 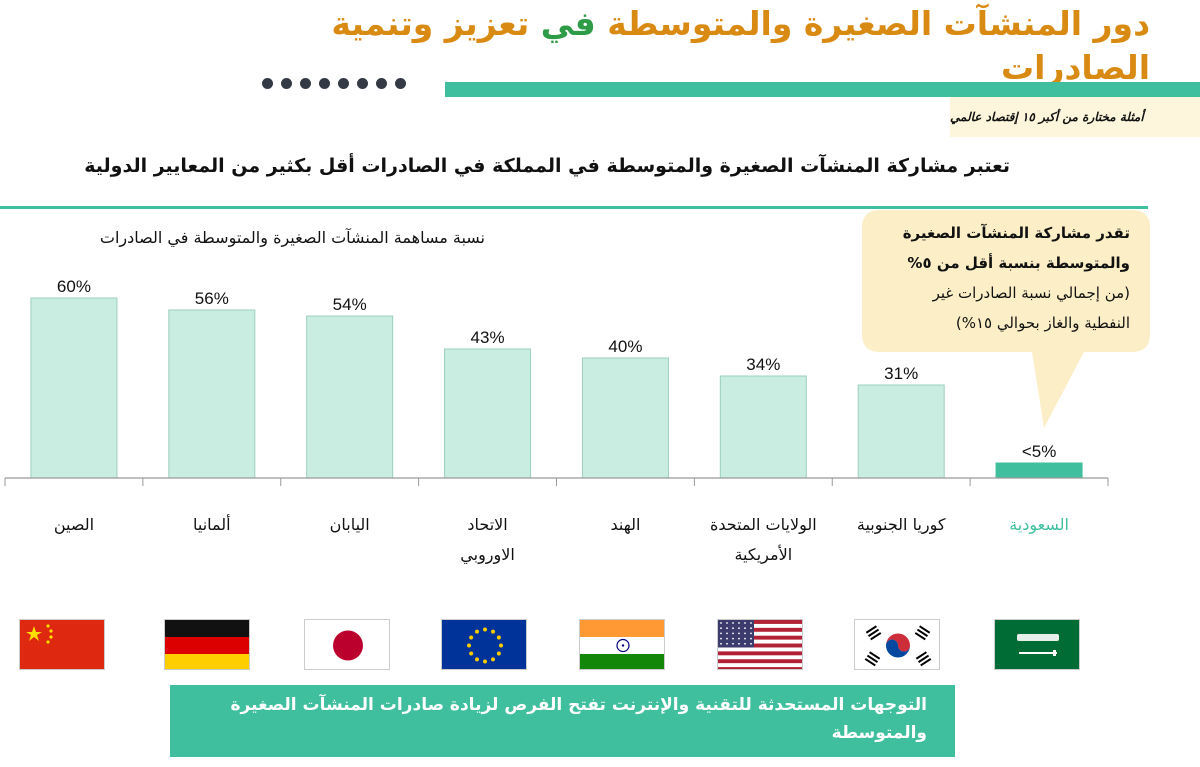 I want to click on callout-line-3: (من إجمالي نسبة الصادرات غير, so click(x=1031, y=293).